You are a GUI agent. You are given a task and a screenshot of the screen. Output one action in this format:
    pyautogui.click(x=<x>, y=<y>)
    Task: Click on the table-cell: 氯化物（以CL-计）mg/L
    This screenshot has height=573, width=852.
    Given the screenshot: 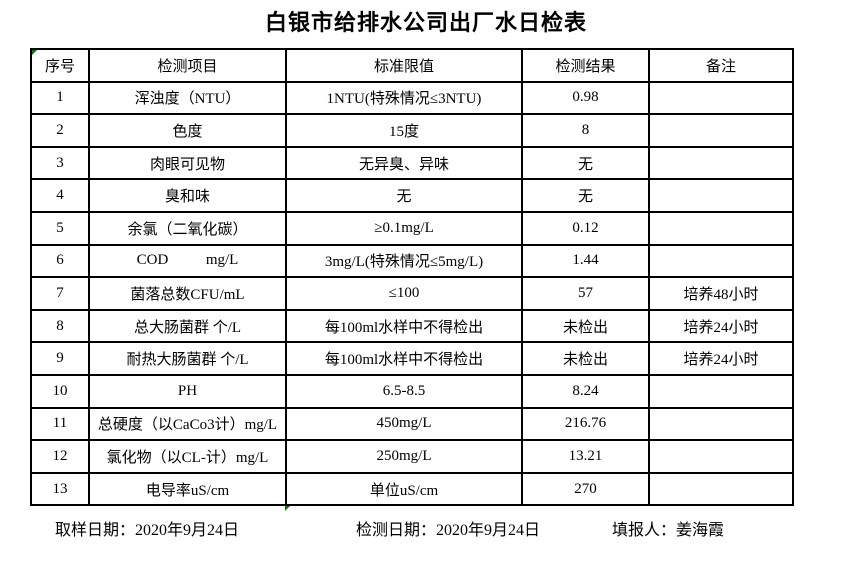 What is the action you would take?
    pyautogui.click(x=187, y=456)
    